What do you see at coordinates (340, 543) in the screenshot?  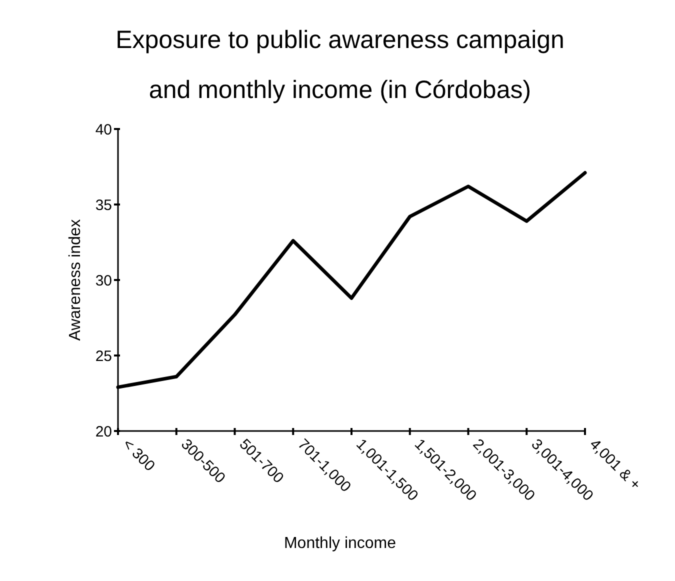 I see `x-axis-title: Monthly income` at bounding box center [340, 543].